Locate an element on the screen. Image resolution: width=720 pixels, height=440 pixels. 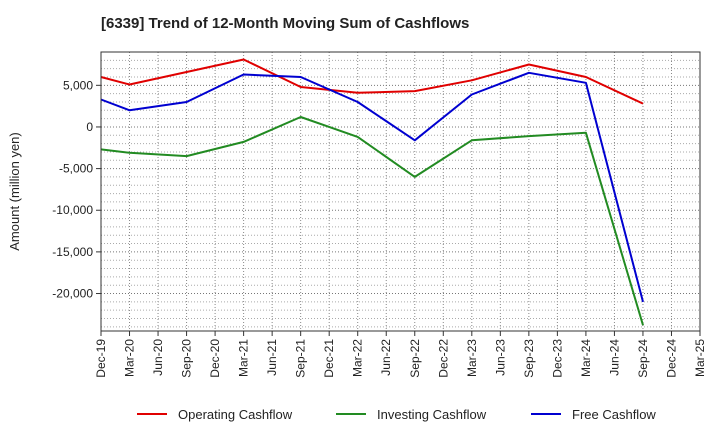
legend-label: Investing Cashflow is located at coordinates (432, 414).